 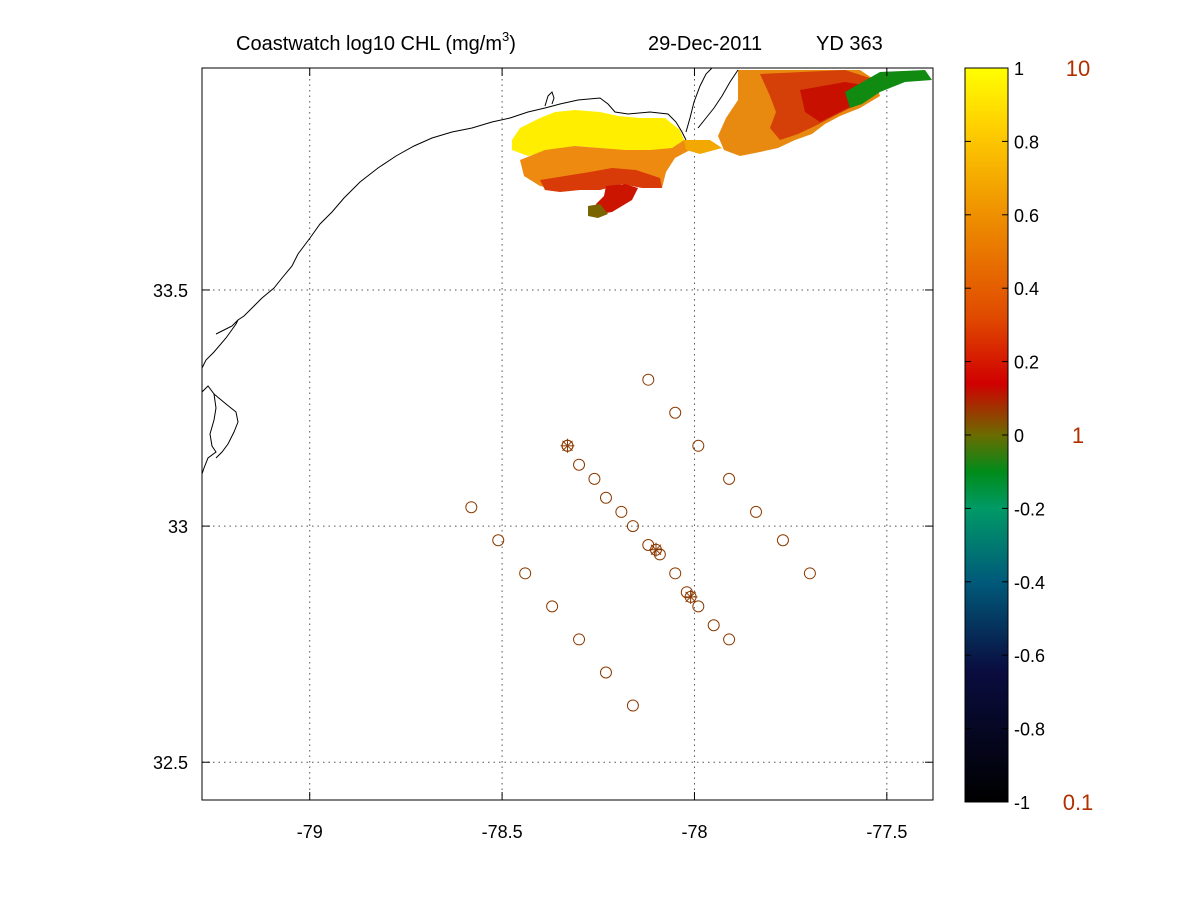 I want to click on chlorophyll-field, so click(x=722, y=144).